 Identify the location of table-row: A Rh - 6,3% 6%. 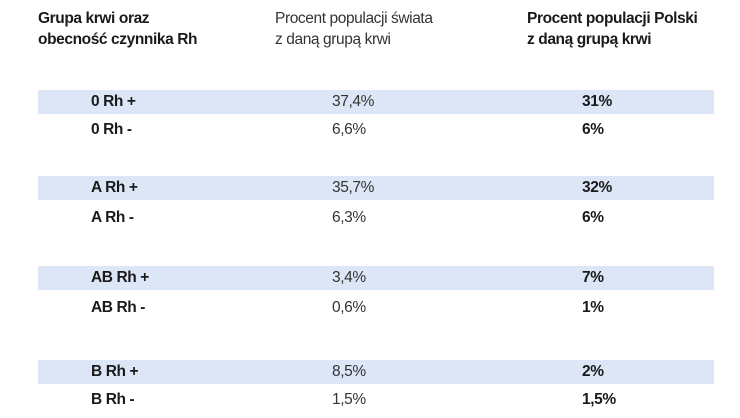
(376, 218).